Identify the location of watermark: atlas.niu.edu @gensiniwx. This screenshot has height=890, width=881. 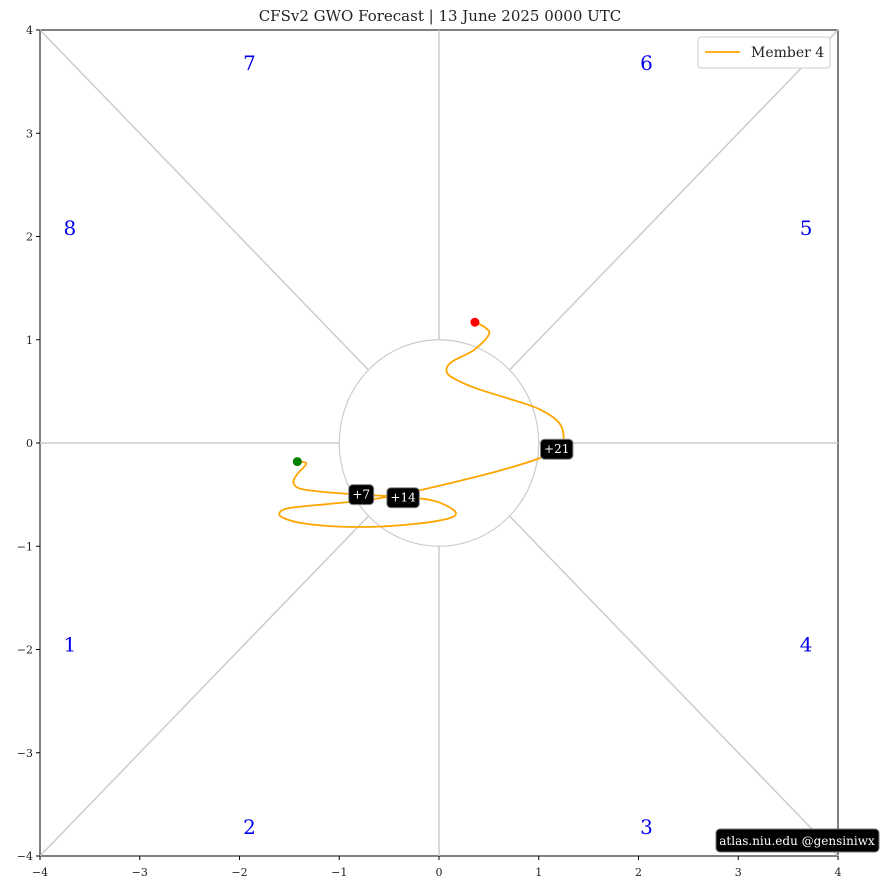
(797, 840).